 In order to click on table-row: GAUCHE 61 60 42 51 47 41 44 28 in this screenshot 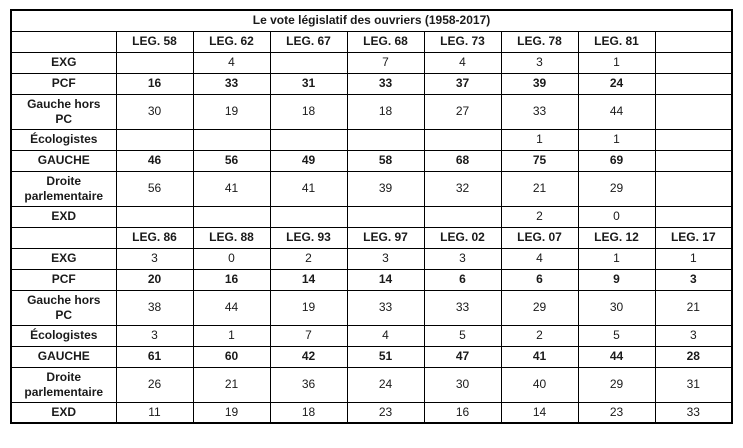, I will do `click(371, 356)`.